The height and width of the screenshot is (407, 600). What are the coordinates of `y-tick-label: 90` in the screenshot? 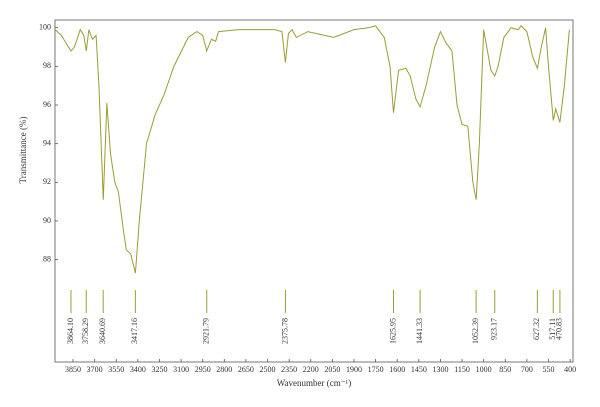 It's located at (47, 220).